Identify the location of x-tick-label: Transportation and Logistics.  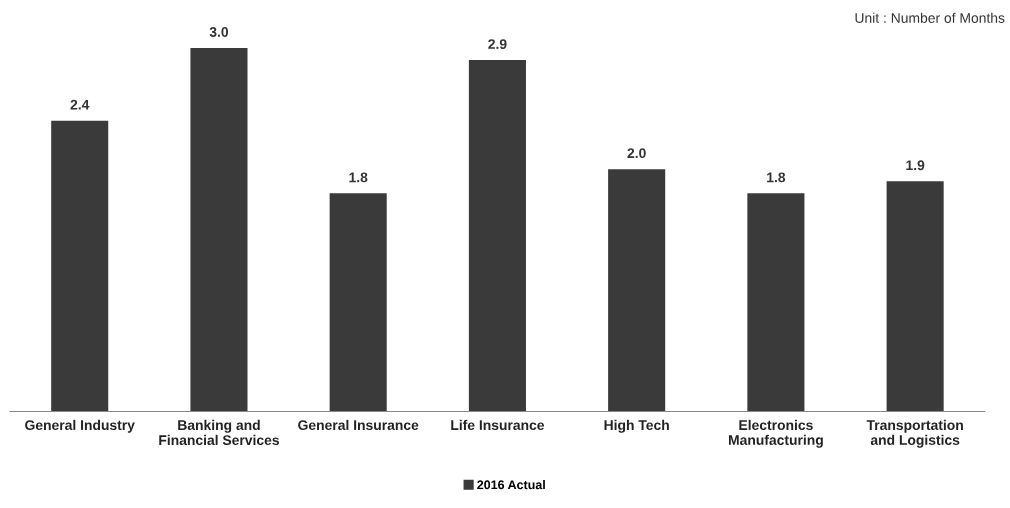
(914, 433).